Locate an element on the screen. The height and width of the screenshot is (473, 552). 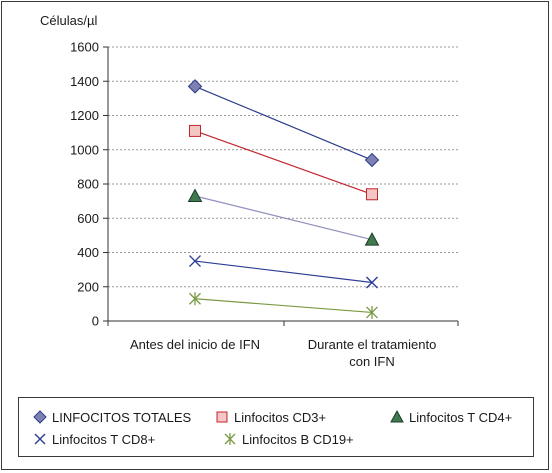
legend-item-5: Linfocitos B CD19+ is located at coordinates (289, 439).